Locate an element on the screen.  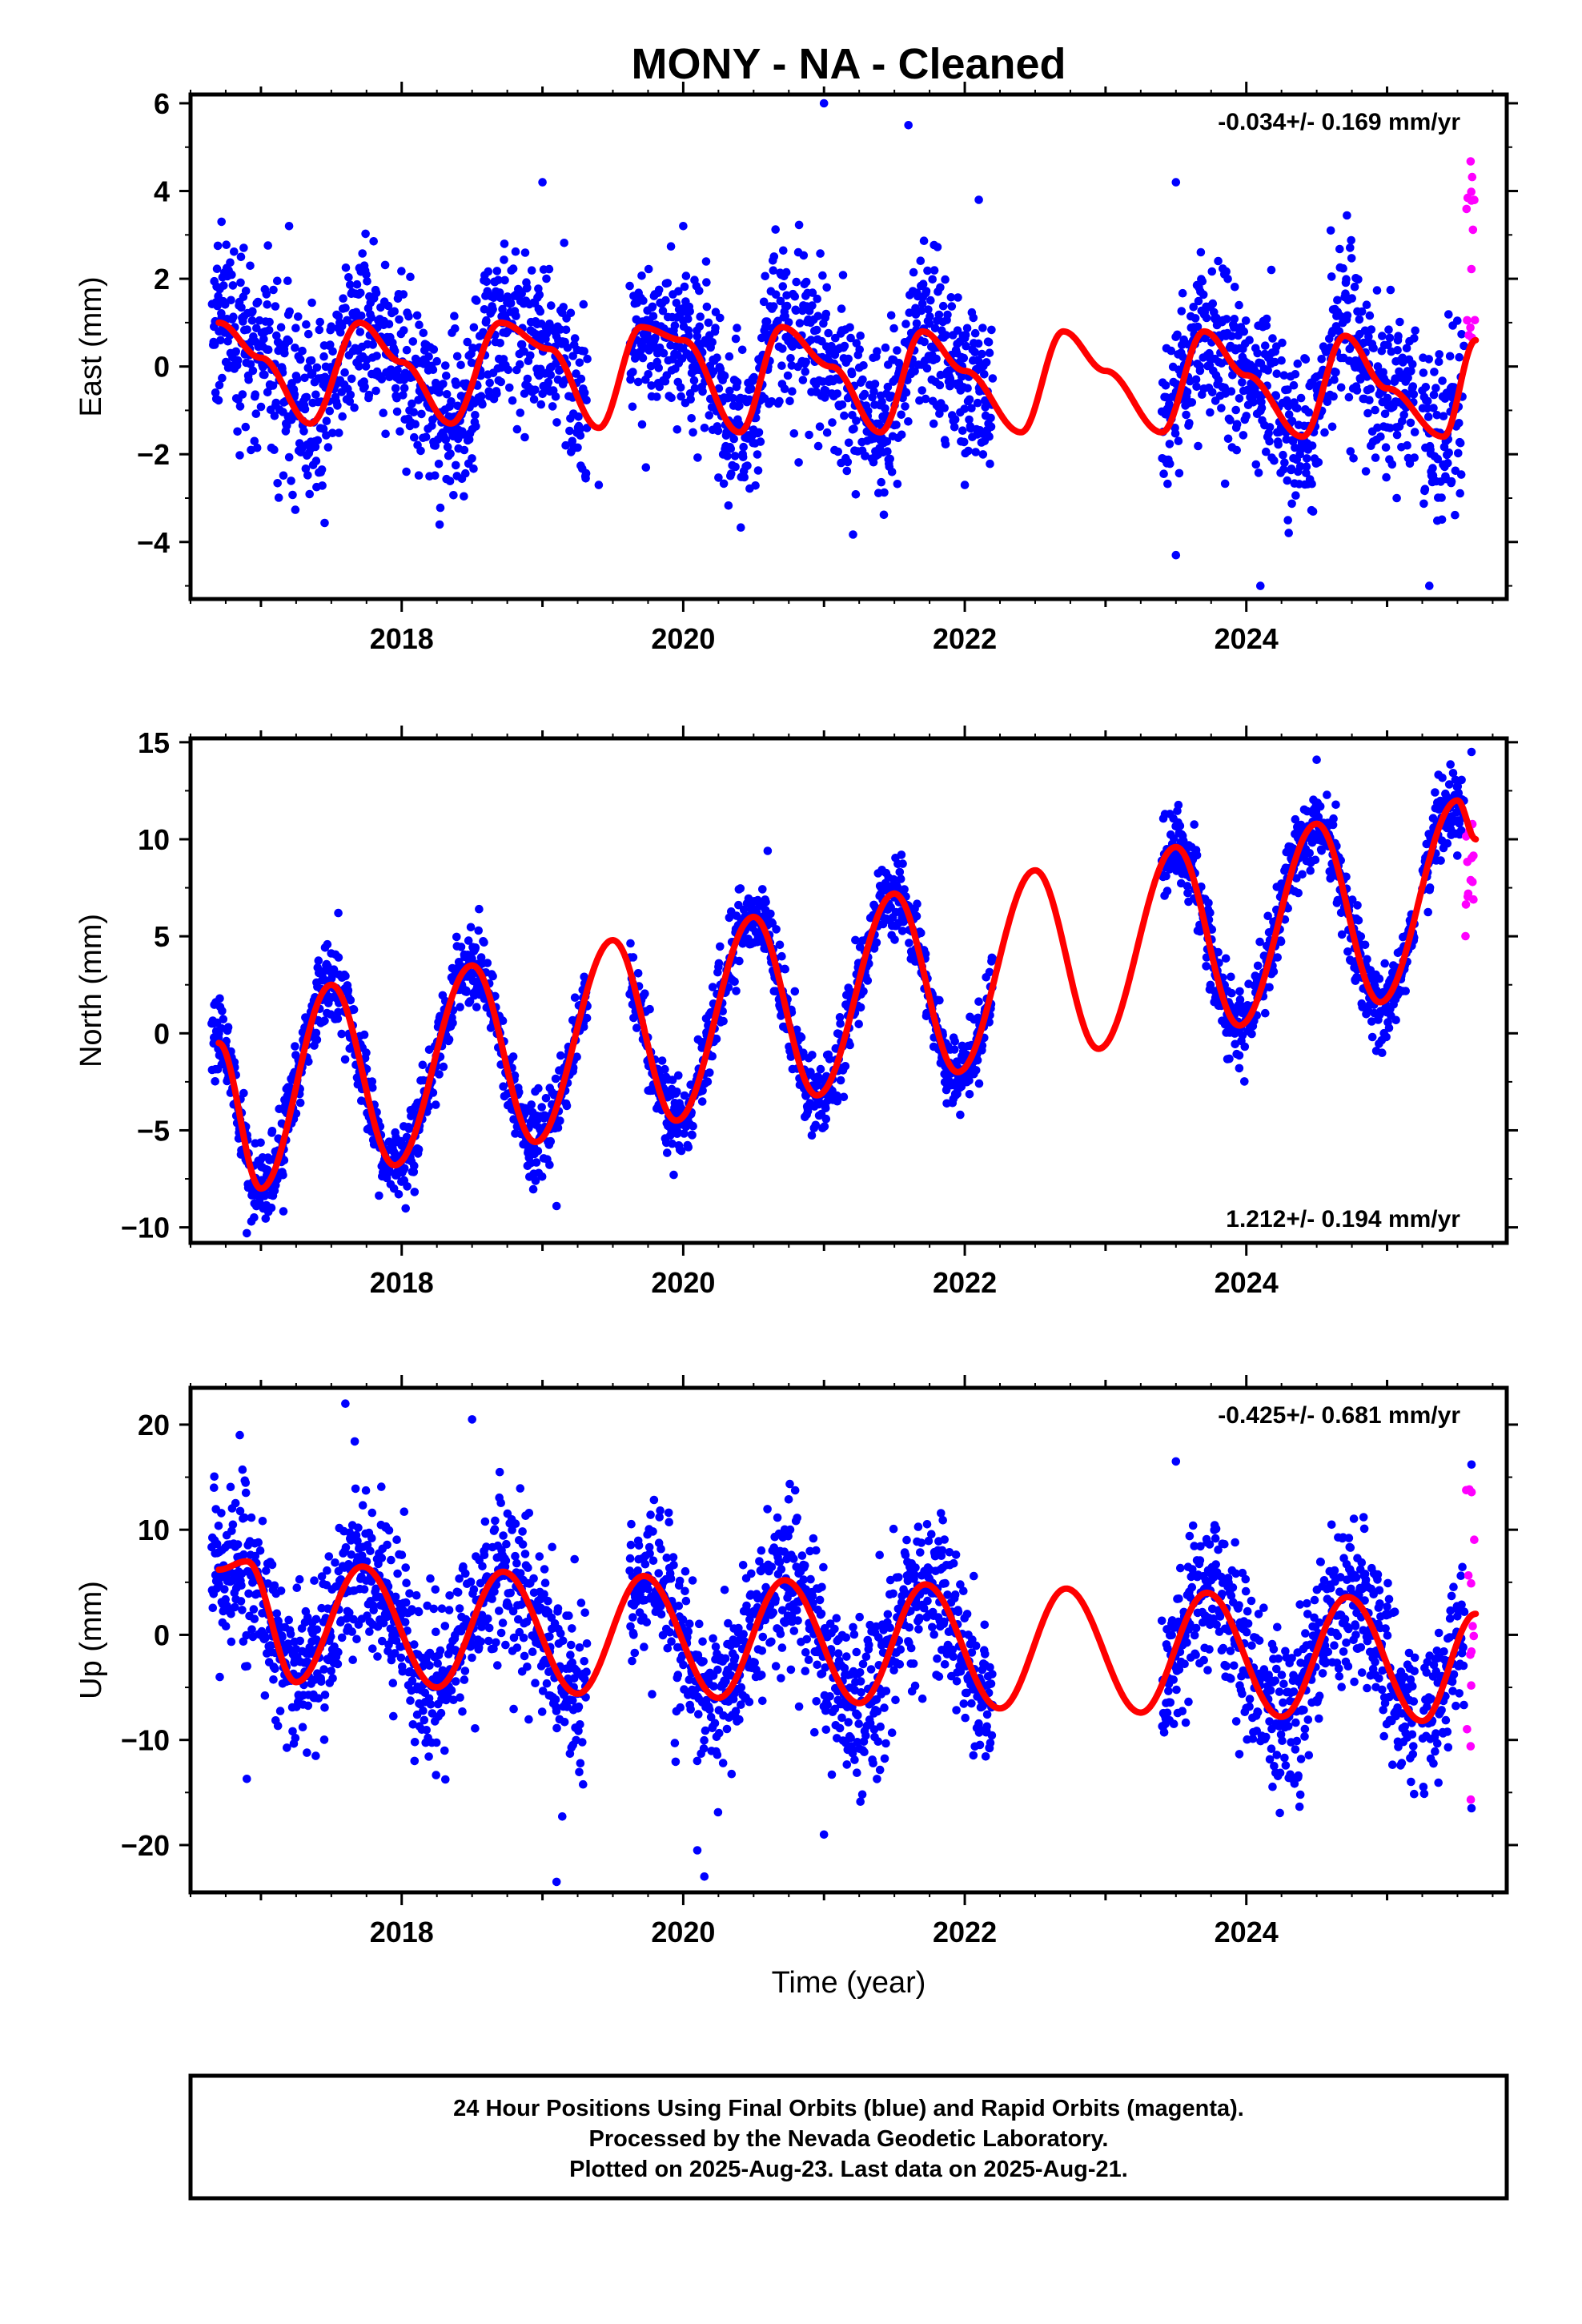
y-tick-label: 4 is located at coordinates (162, 191).